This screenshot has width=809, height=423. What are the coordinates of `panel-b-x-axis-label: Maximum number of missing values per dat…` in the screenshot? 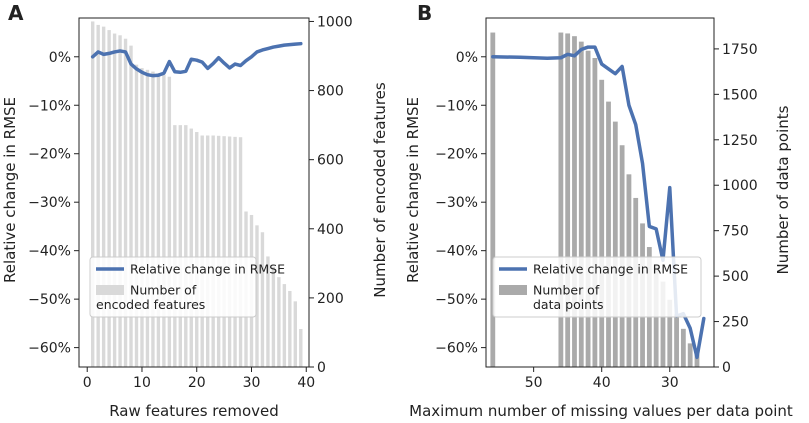 It's located at (601, 411).